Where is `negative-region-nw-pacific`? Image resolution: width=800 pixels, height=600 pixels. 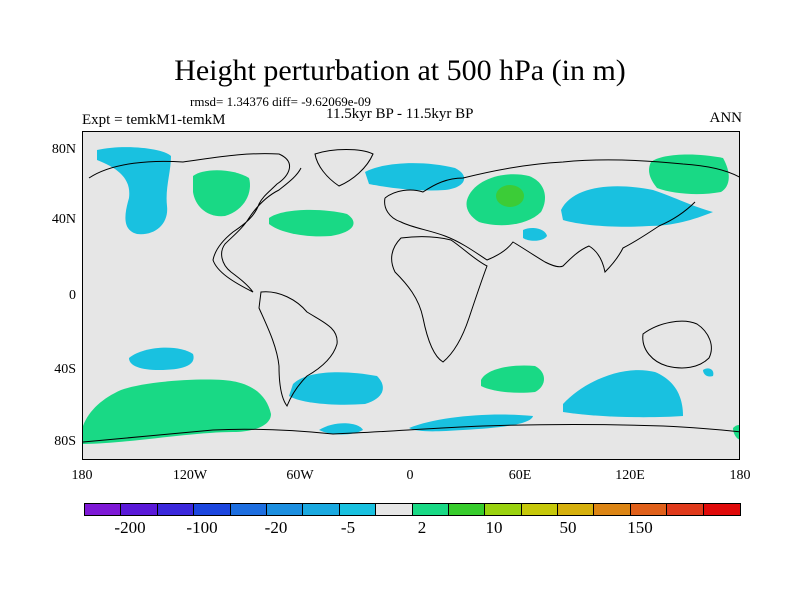
negative-region-nw-pacific is located at coordinates (134, 191).